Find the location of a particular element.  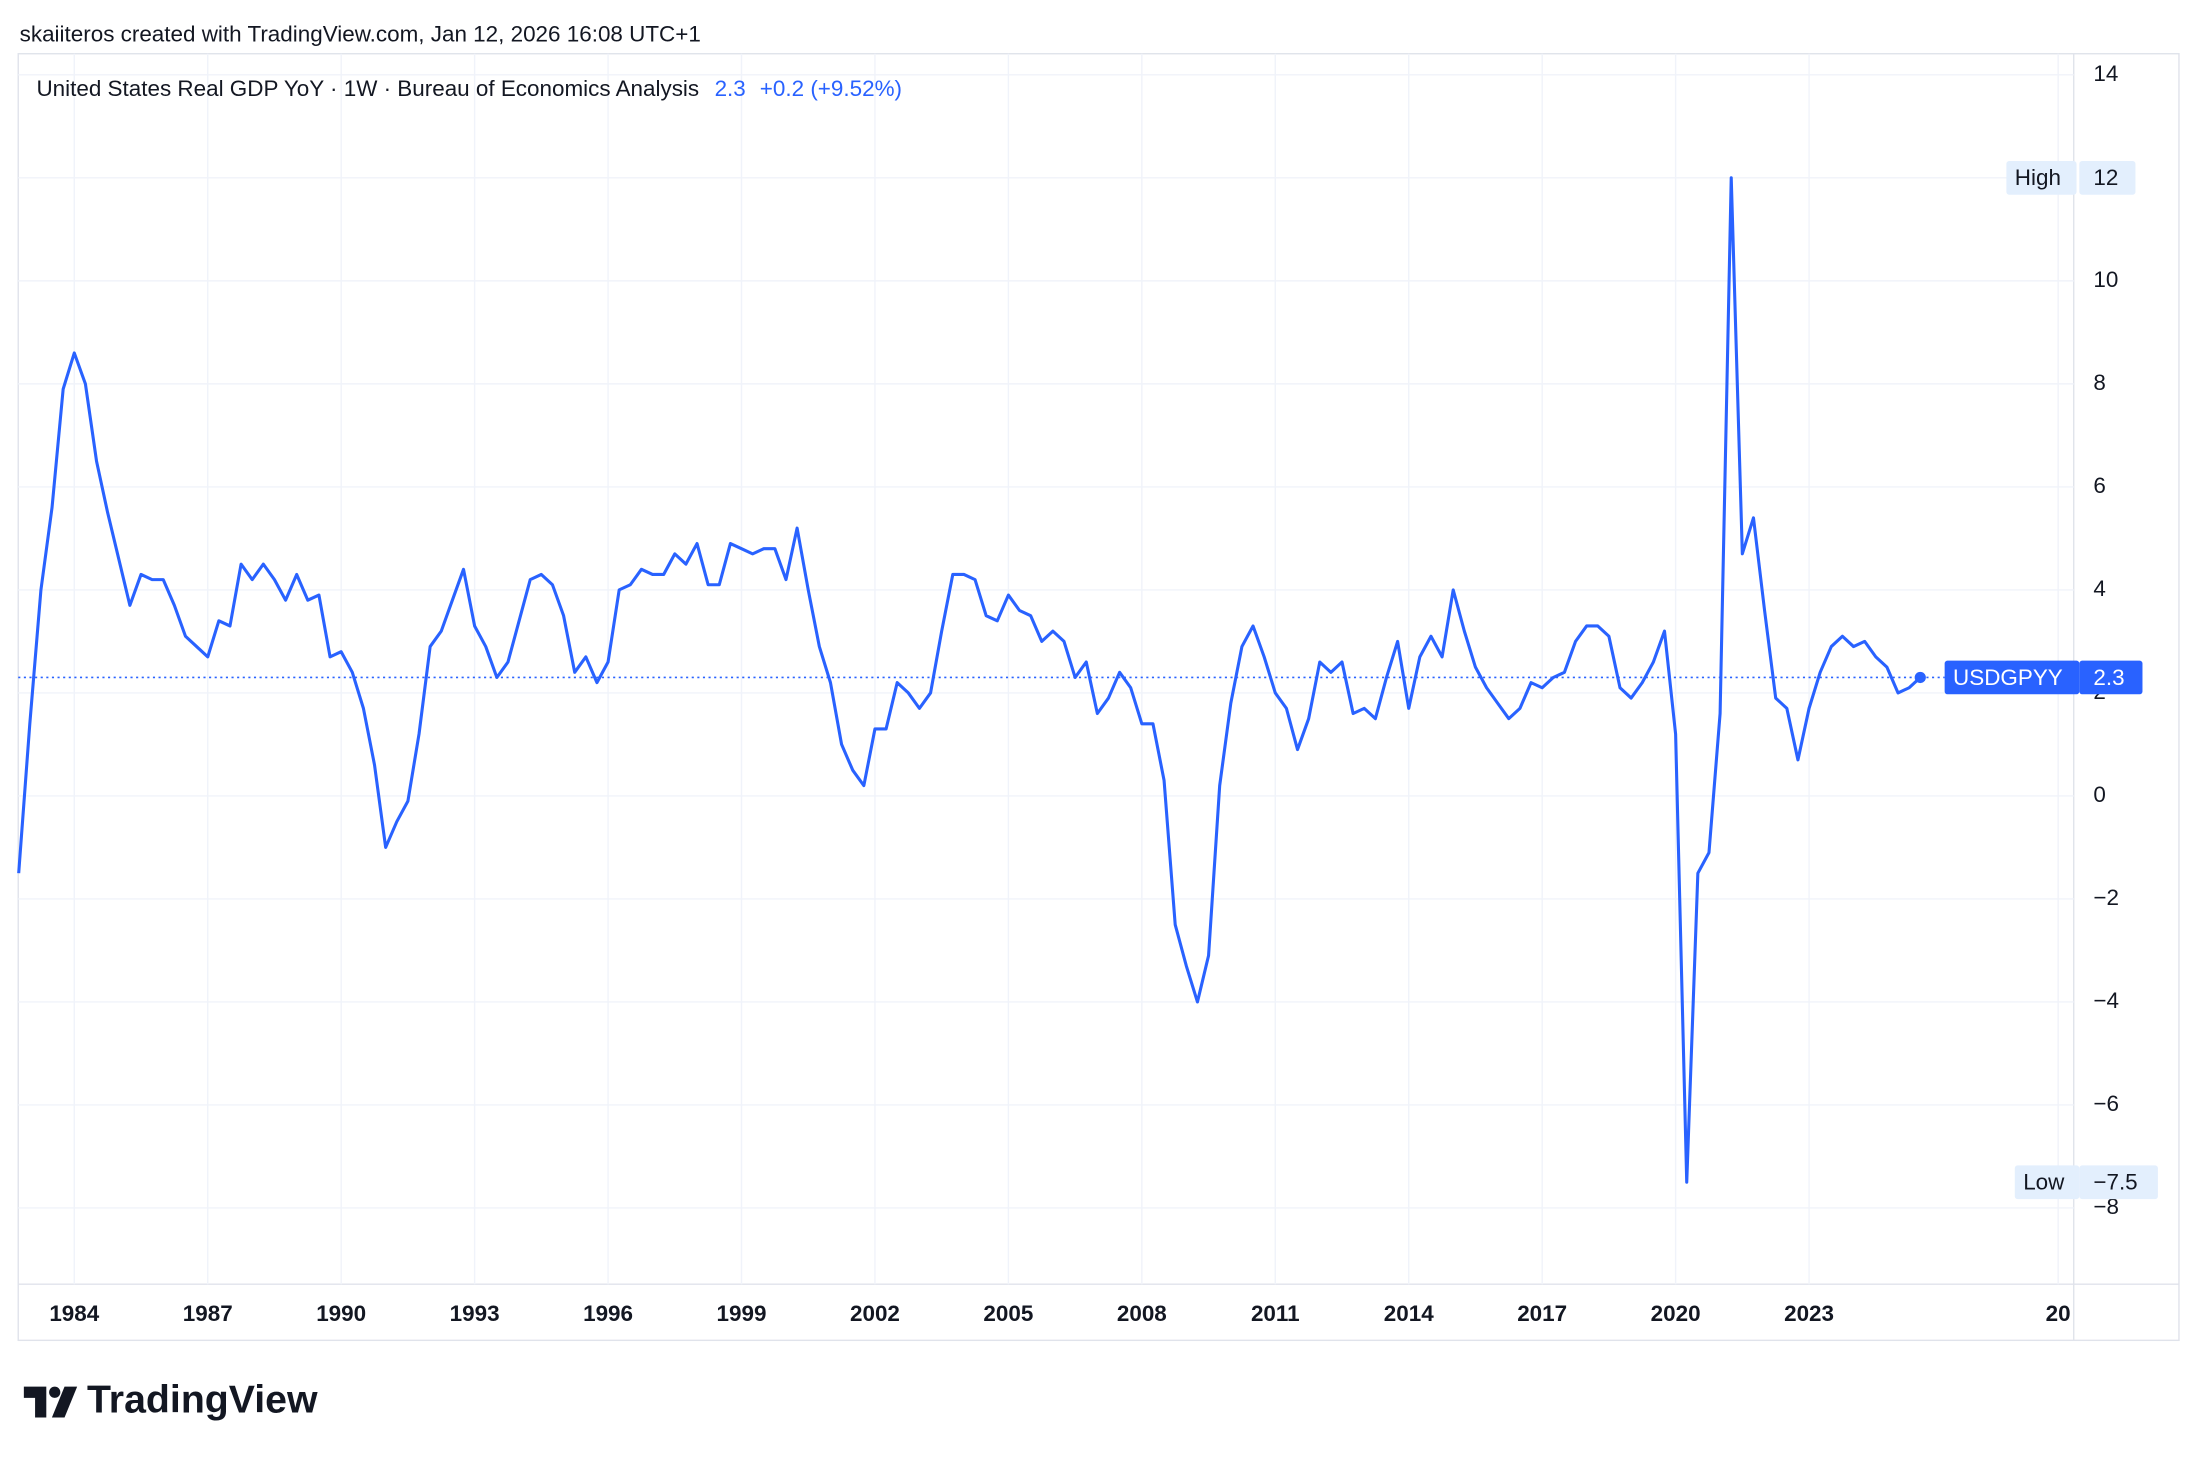

x-tick-label: 1993 is located at coordinates (475, 1313).